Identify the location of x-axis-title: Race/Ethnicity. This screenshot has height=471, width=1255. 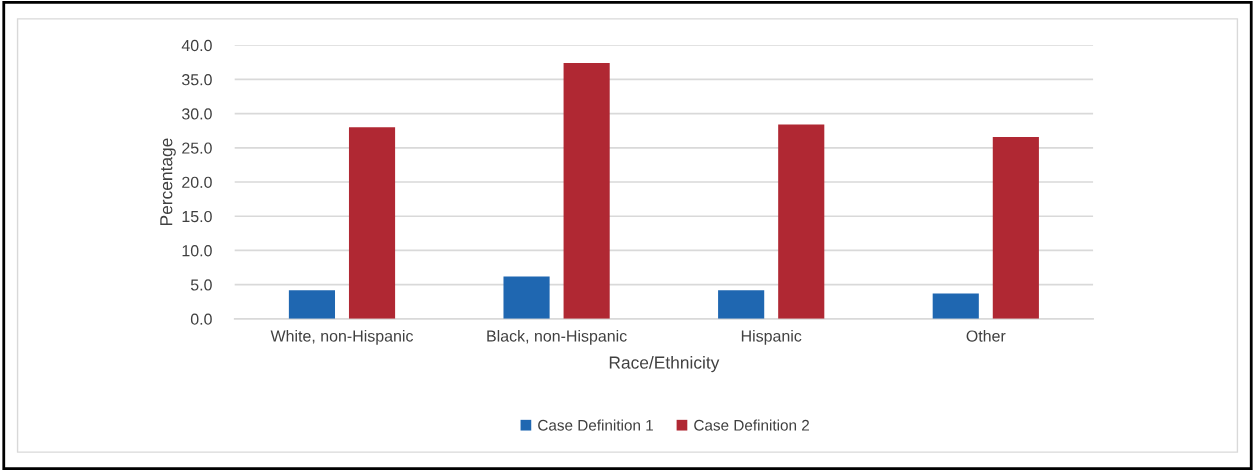
(664, 364).